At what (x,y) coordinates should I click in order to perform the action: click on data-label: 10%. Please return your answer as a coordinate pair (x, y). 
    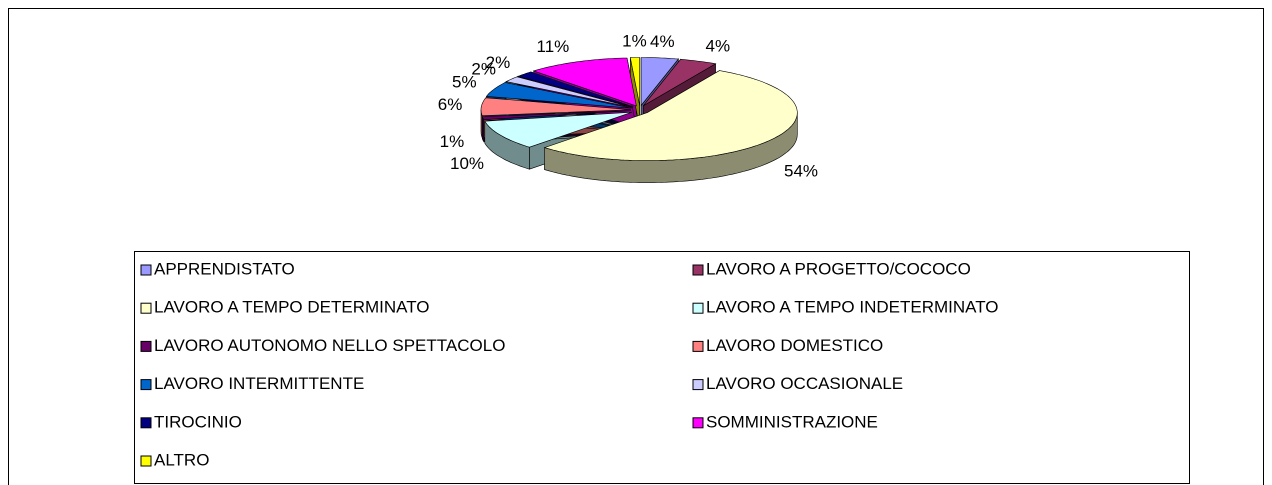
    Looking at the image, I should click on (467, 163).